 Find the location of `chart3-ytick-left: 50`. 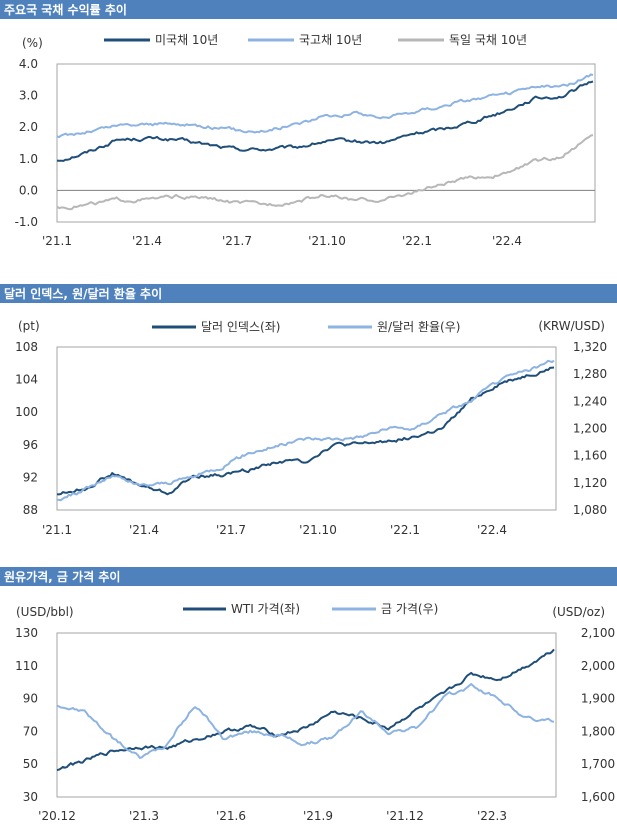

chart3-ytick-left: 50 is located at coordinates (30, 764).